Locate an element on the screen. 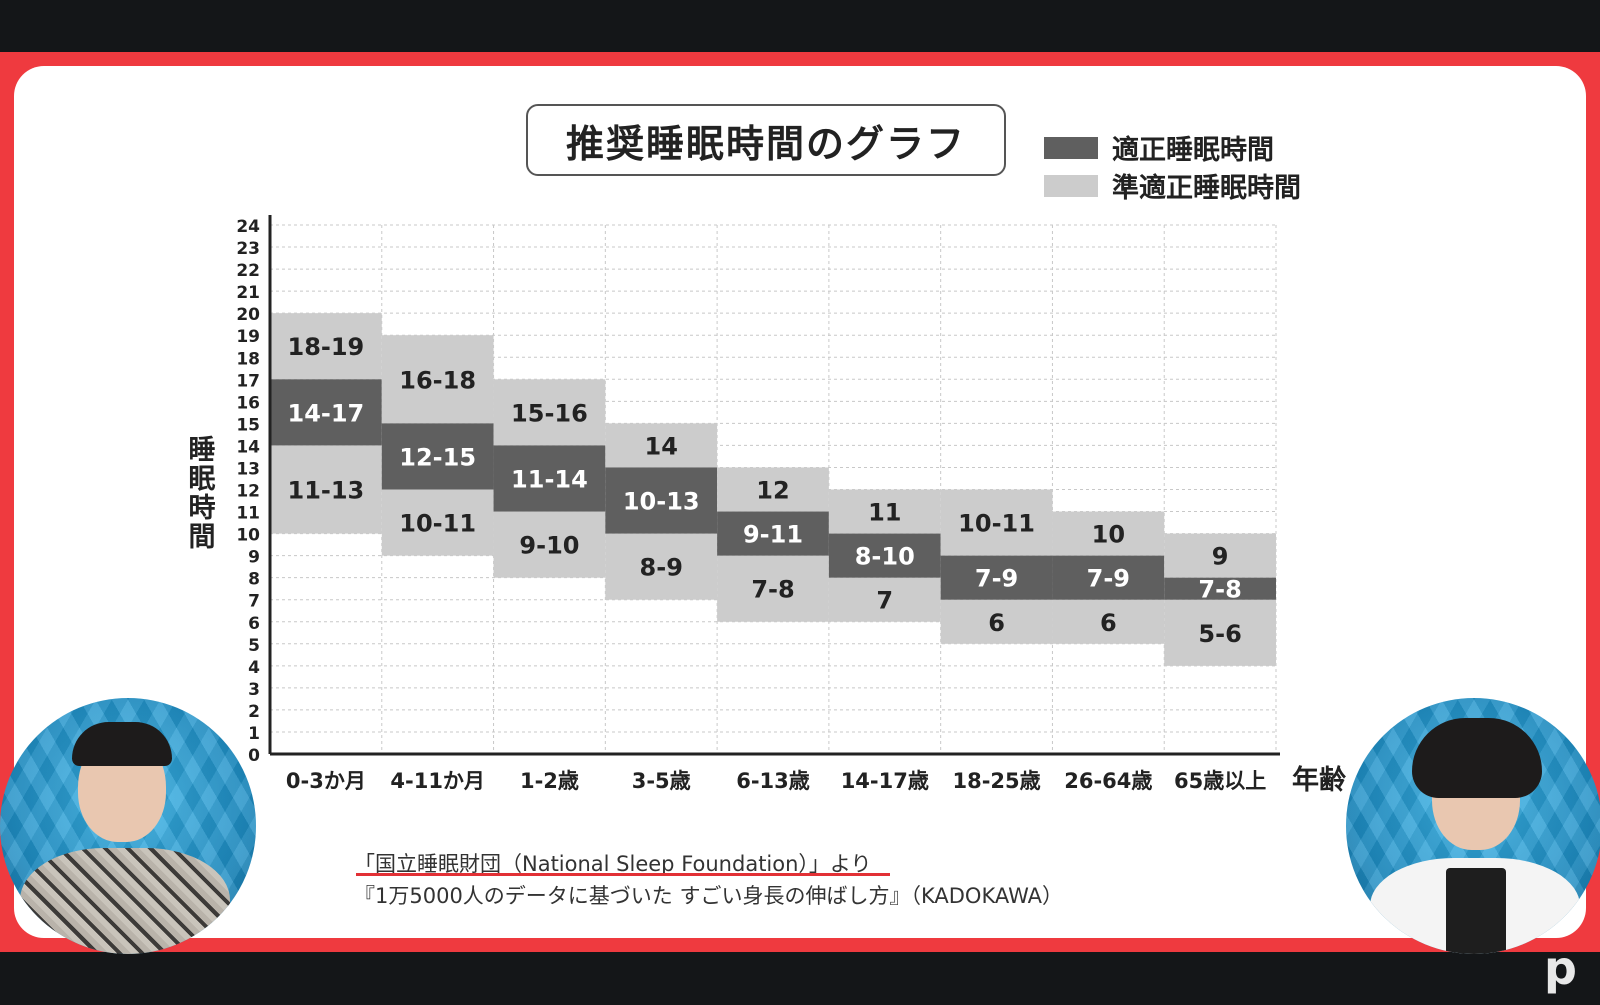 The height and width of the screenshot is (1005, 1600). y-tick-label: 1 is located at coordinates (254, 734).